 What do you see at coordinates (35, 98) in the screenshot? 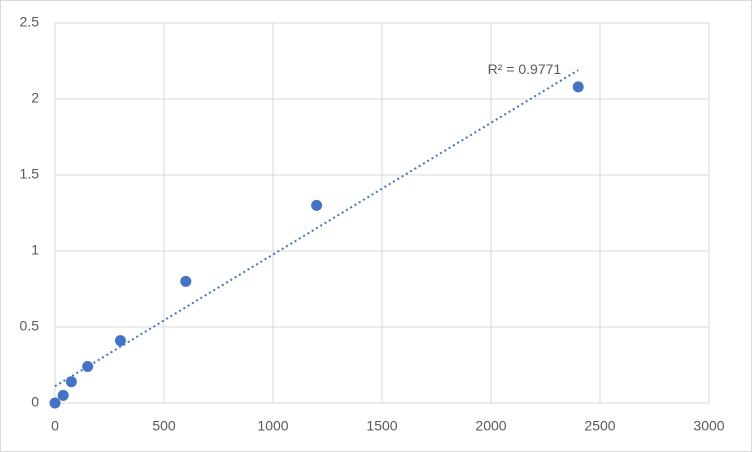
I see `y-tick-label: 2` at bounding box center [35, 98].